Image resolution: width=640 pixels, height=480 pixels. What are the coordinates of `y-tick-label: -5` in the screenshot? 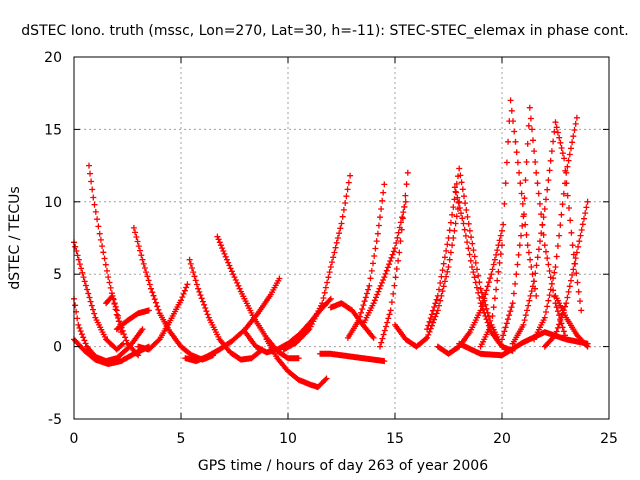 It's located at (55, 420).